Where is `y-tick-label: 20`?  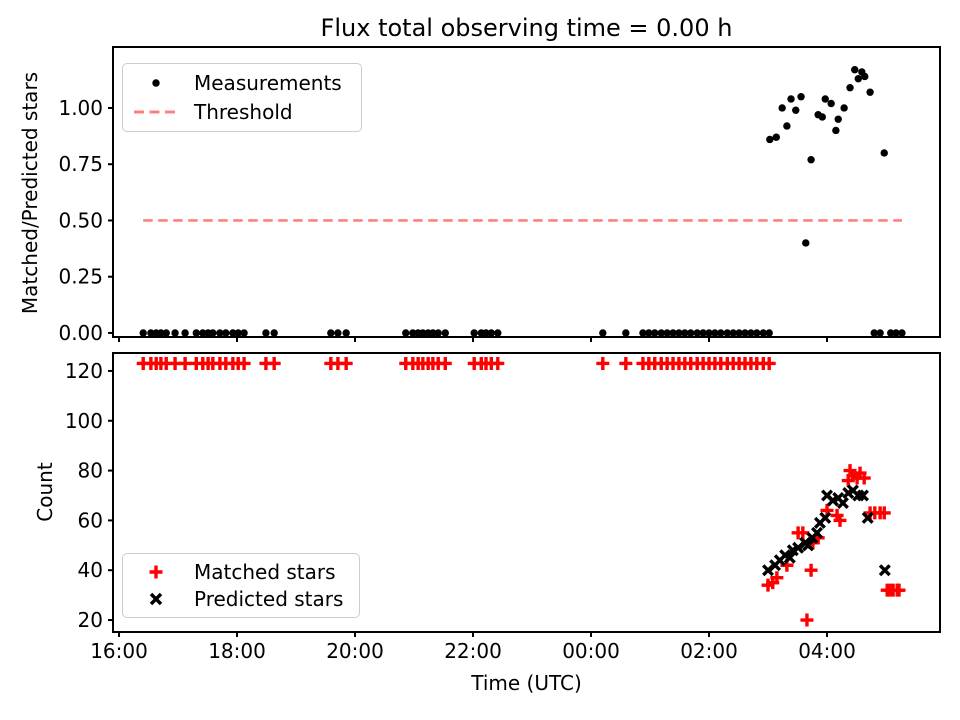 y-tick-label: 20 is located at coordinates (90, 620).